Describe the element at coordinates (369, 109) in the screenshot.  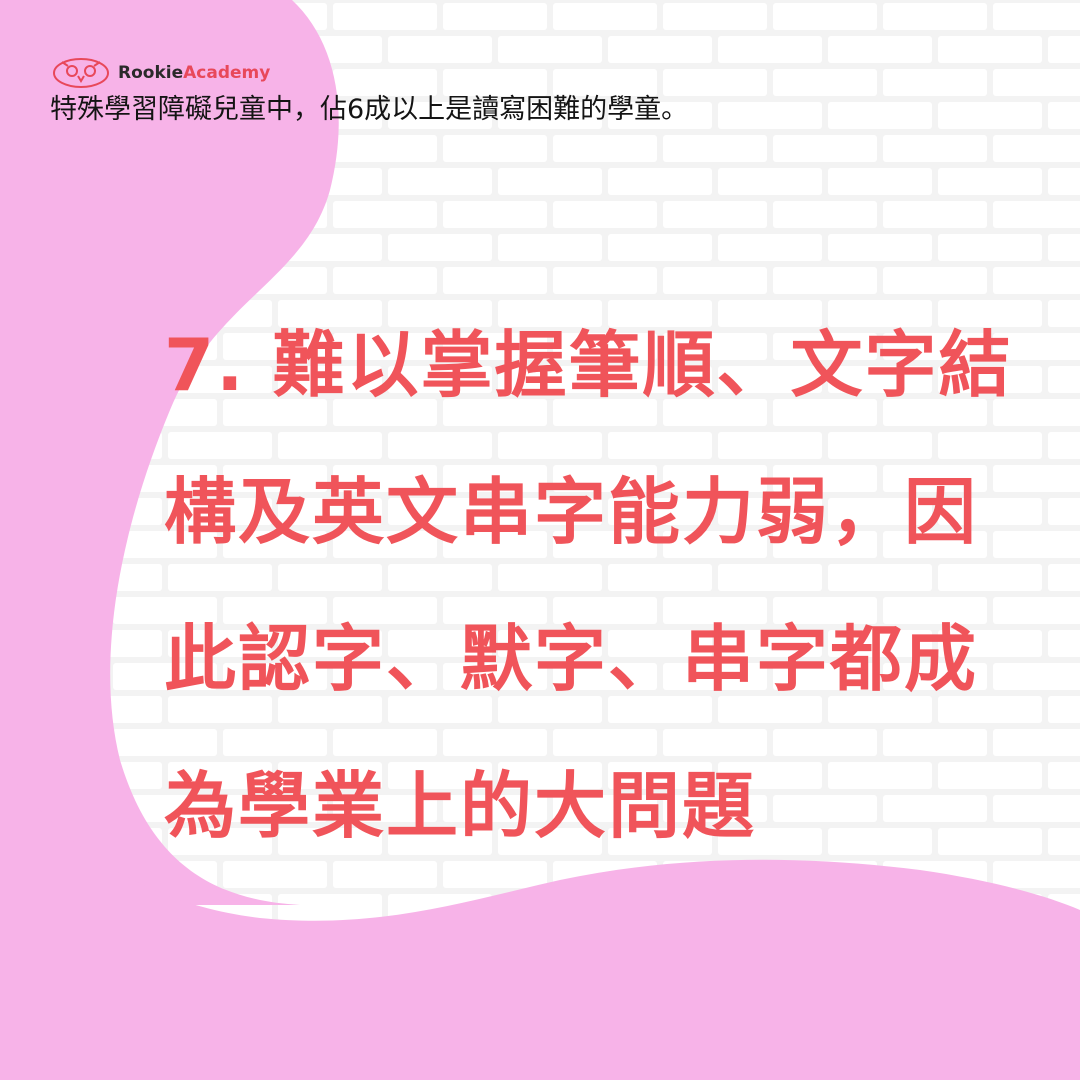
I see `subtitle: 特殊學習障礙兒童中，佔6成以上是讀寫困難的學童。` at that location.